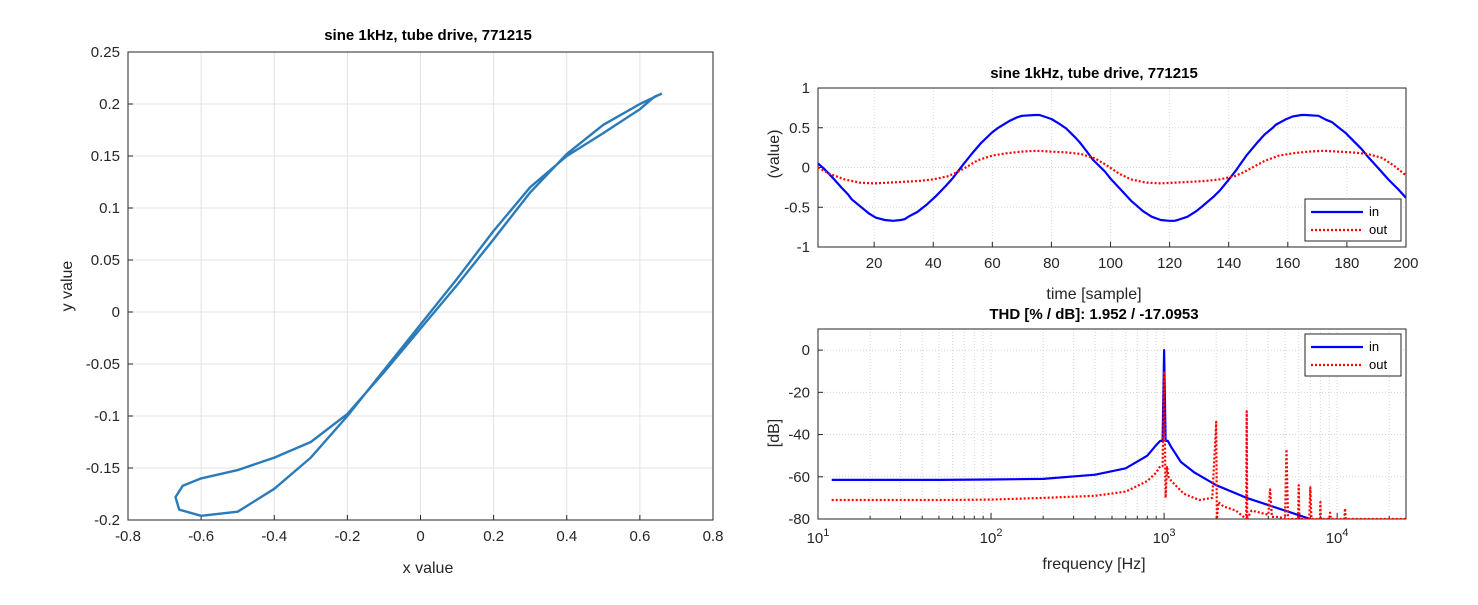 Image resolution: width=1478 pixels, height=605 pixels. I want to click on time-plot-series-out, so click(1112, 167).